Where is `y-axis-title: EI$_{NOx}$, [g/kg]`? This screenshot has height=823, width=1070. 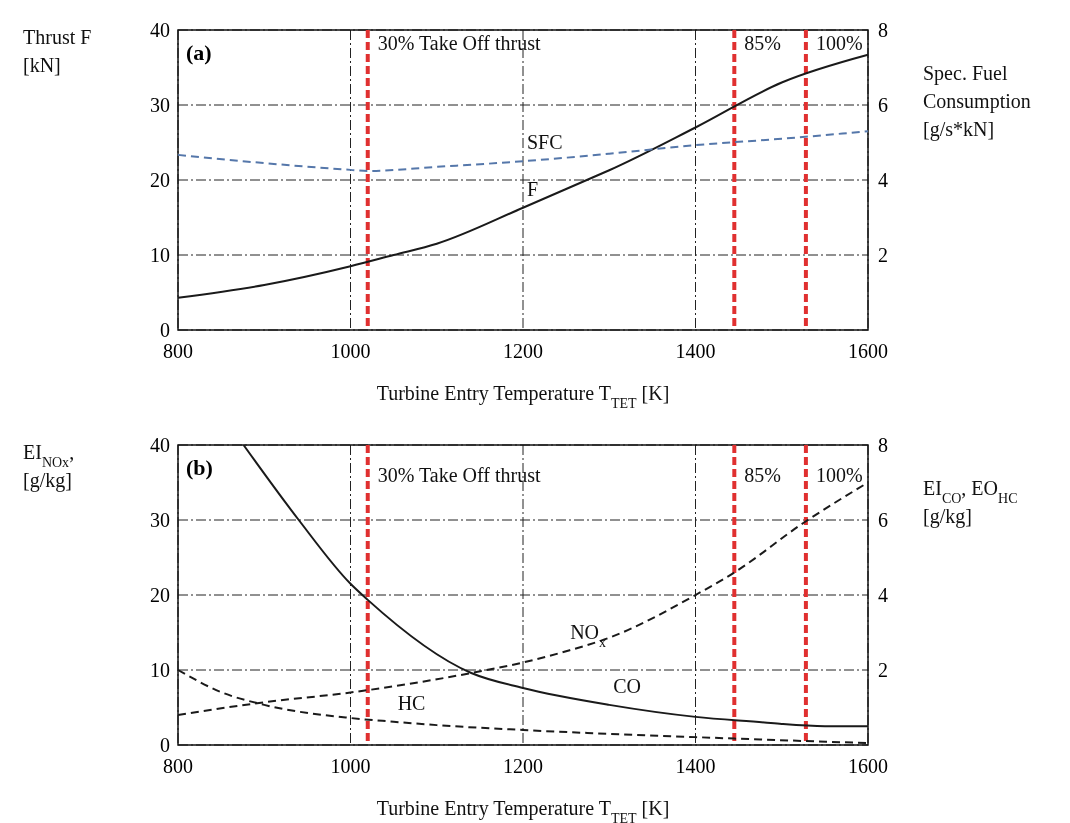
y-axis-title: EI$_{NOx}$, [g/kg] is located at coordinates (49, 466).